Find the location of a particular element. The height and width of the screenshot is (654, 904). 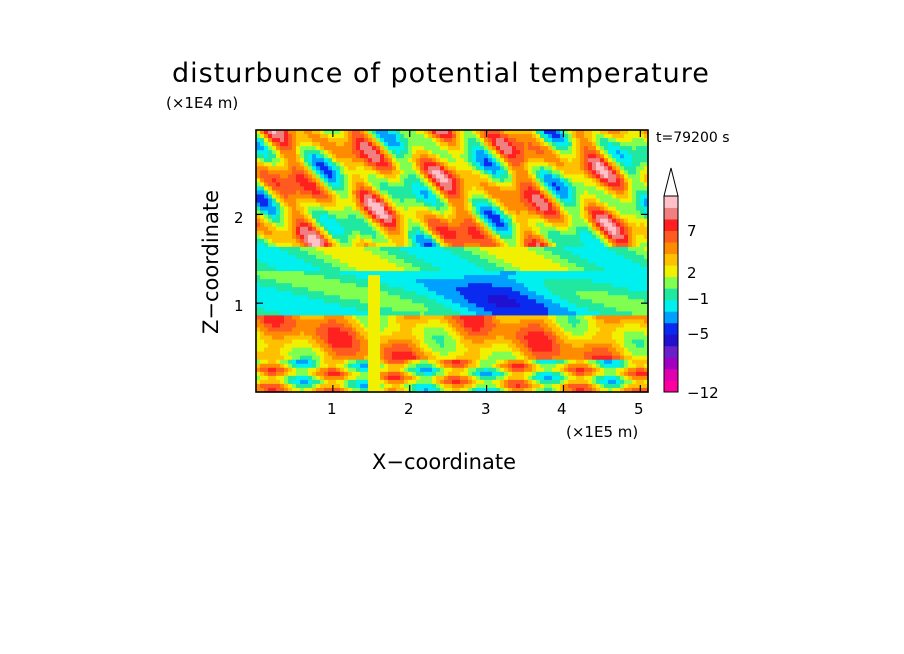

x-tick-label: 5 is located at coordinates (639, 409).